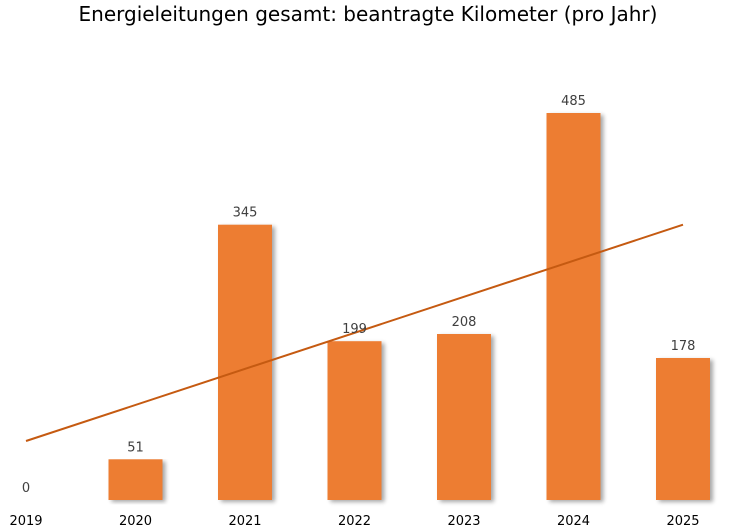  Describe the element at coordinates (682, 521) in the screenshot. I see `x-tick-label-2025: 2025` at that location.